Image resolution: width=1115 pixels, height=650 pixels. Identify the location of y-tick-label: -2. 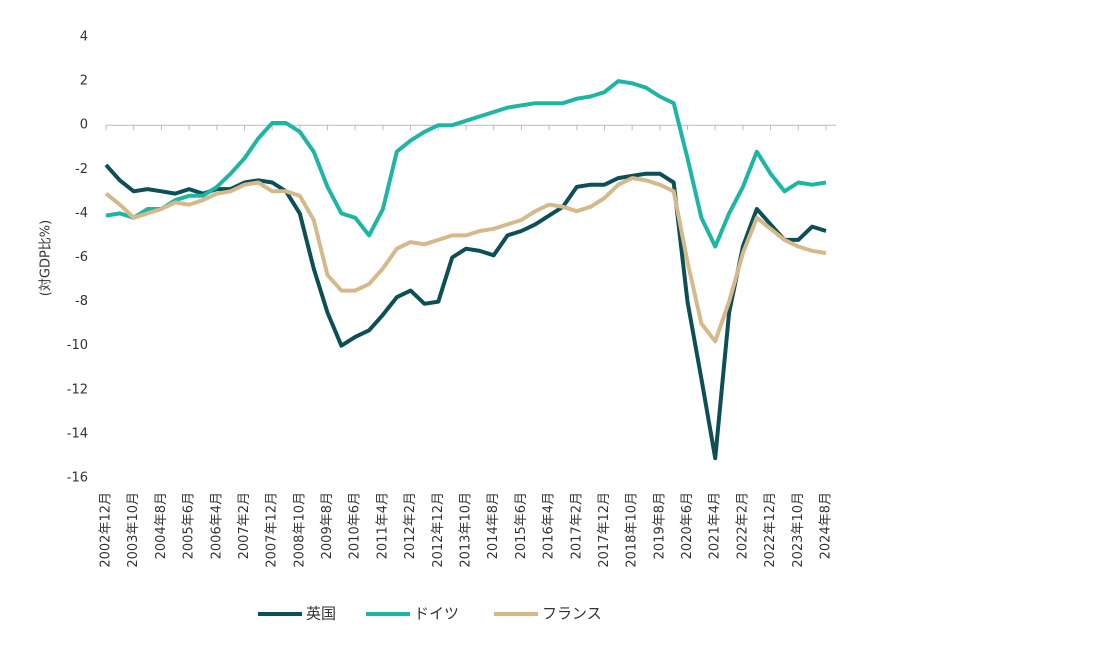
(81, 169).